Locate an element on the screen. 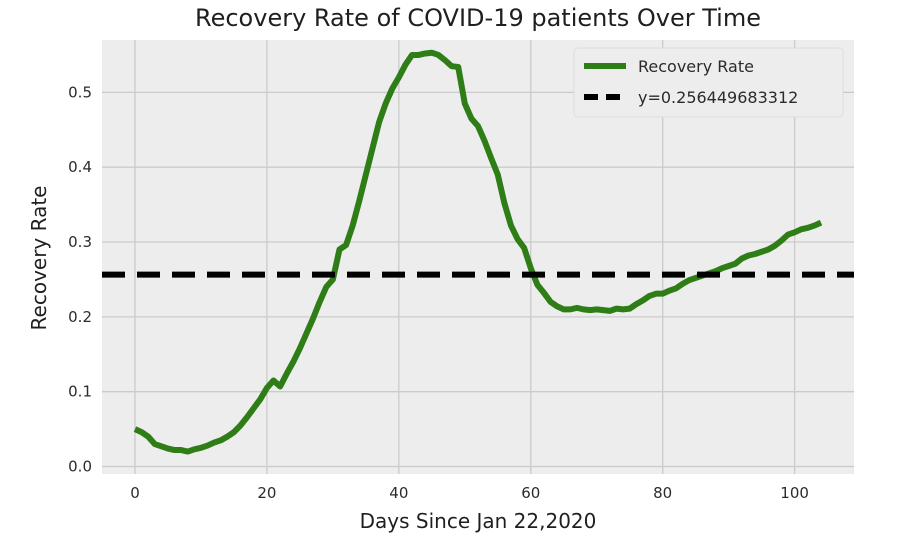 The height and width of the screenshot is (546, 900). x-tick-label: 100 is located at coordinates (794, 493).